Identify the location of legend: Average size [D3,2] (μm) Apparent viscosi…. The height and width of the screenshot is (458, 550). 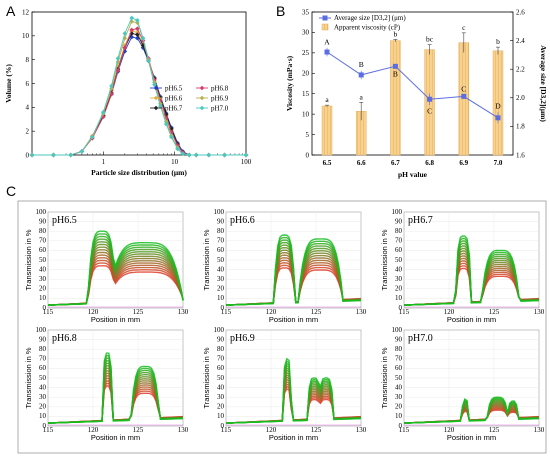
(362, 23).